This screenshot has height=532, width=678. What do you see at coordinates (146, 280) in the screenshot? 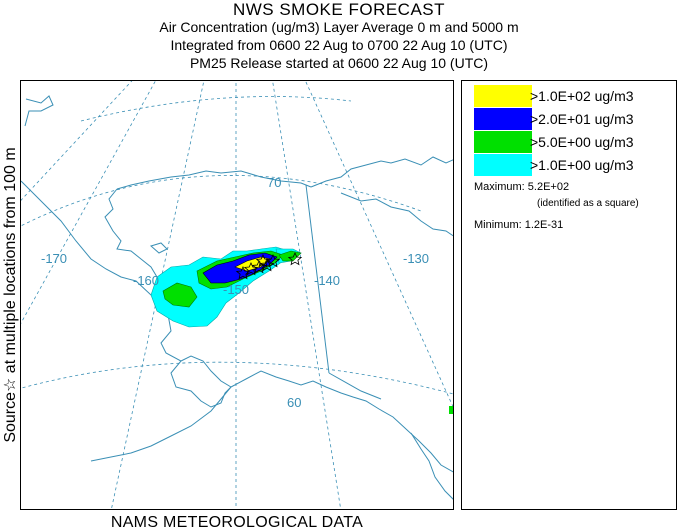
I see `grid-label-lon160: -160` at bounding box center [146, 280].